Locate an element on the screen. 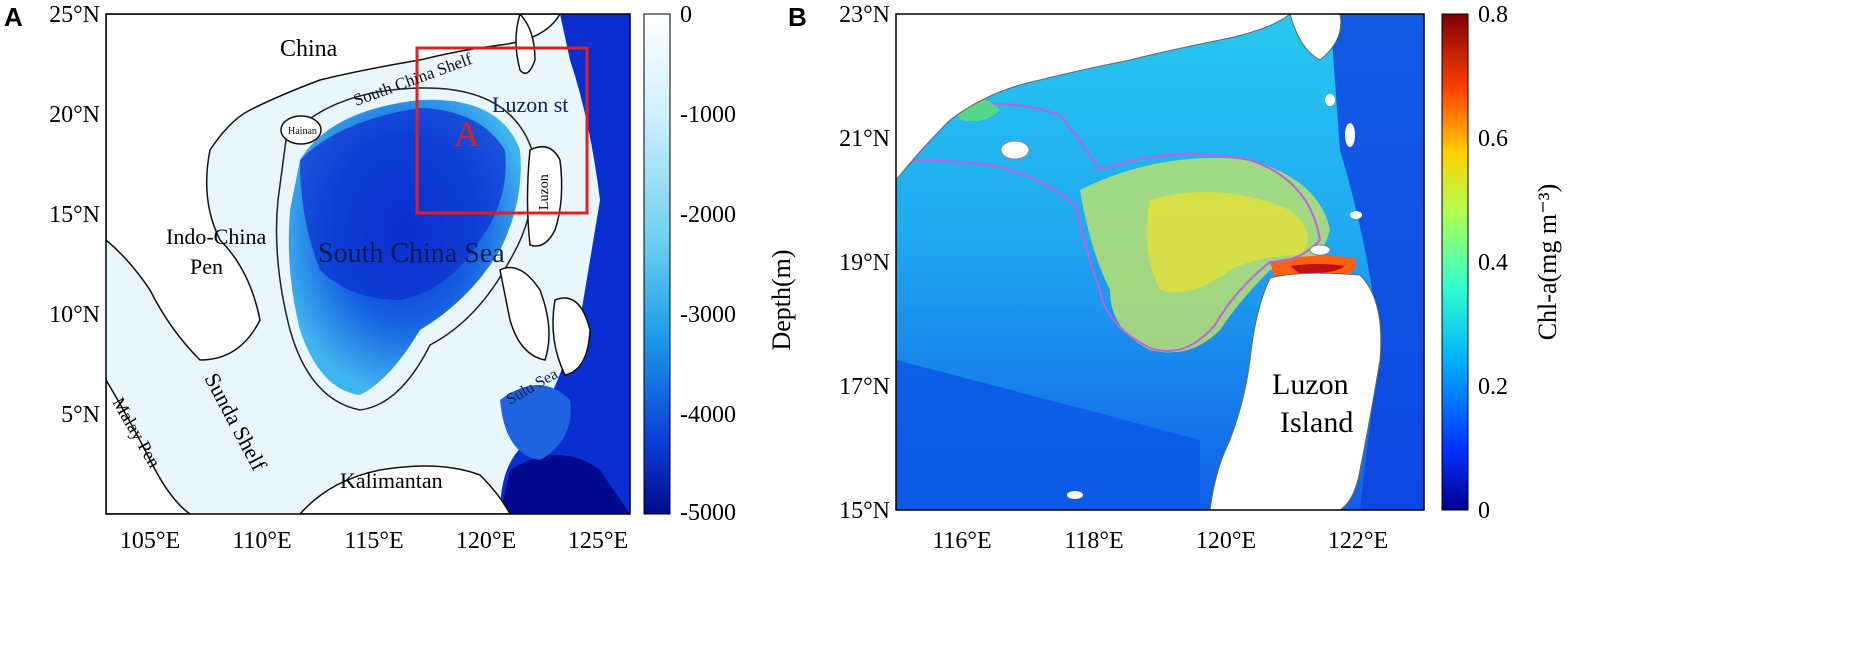 This screenshot has height=671, width=1867. label-kalimantan: Kalimantan is located at coordinates (391, 480).